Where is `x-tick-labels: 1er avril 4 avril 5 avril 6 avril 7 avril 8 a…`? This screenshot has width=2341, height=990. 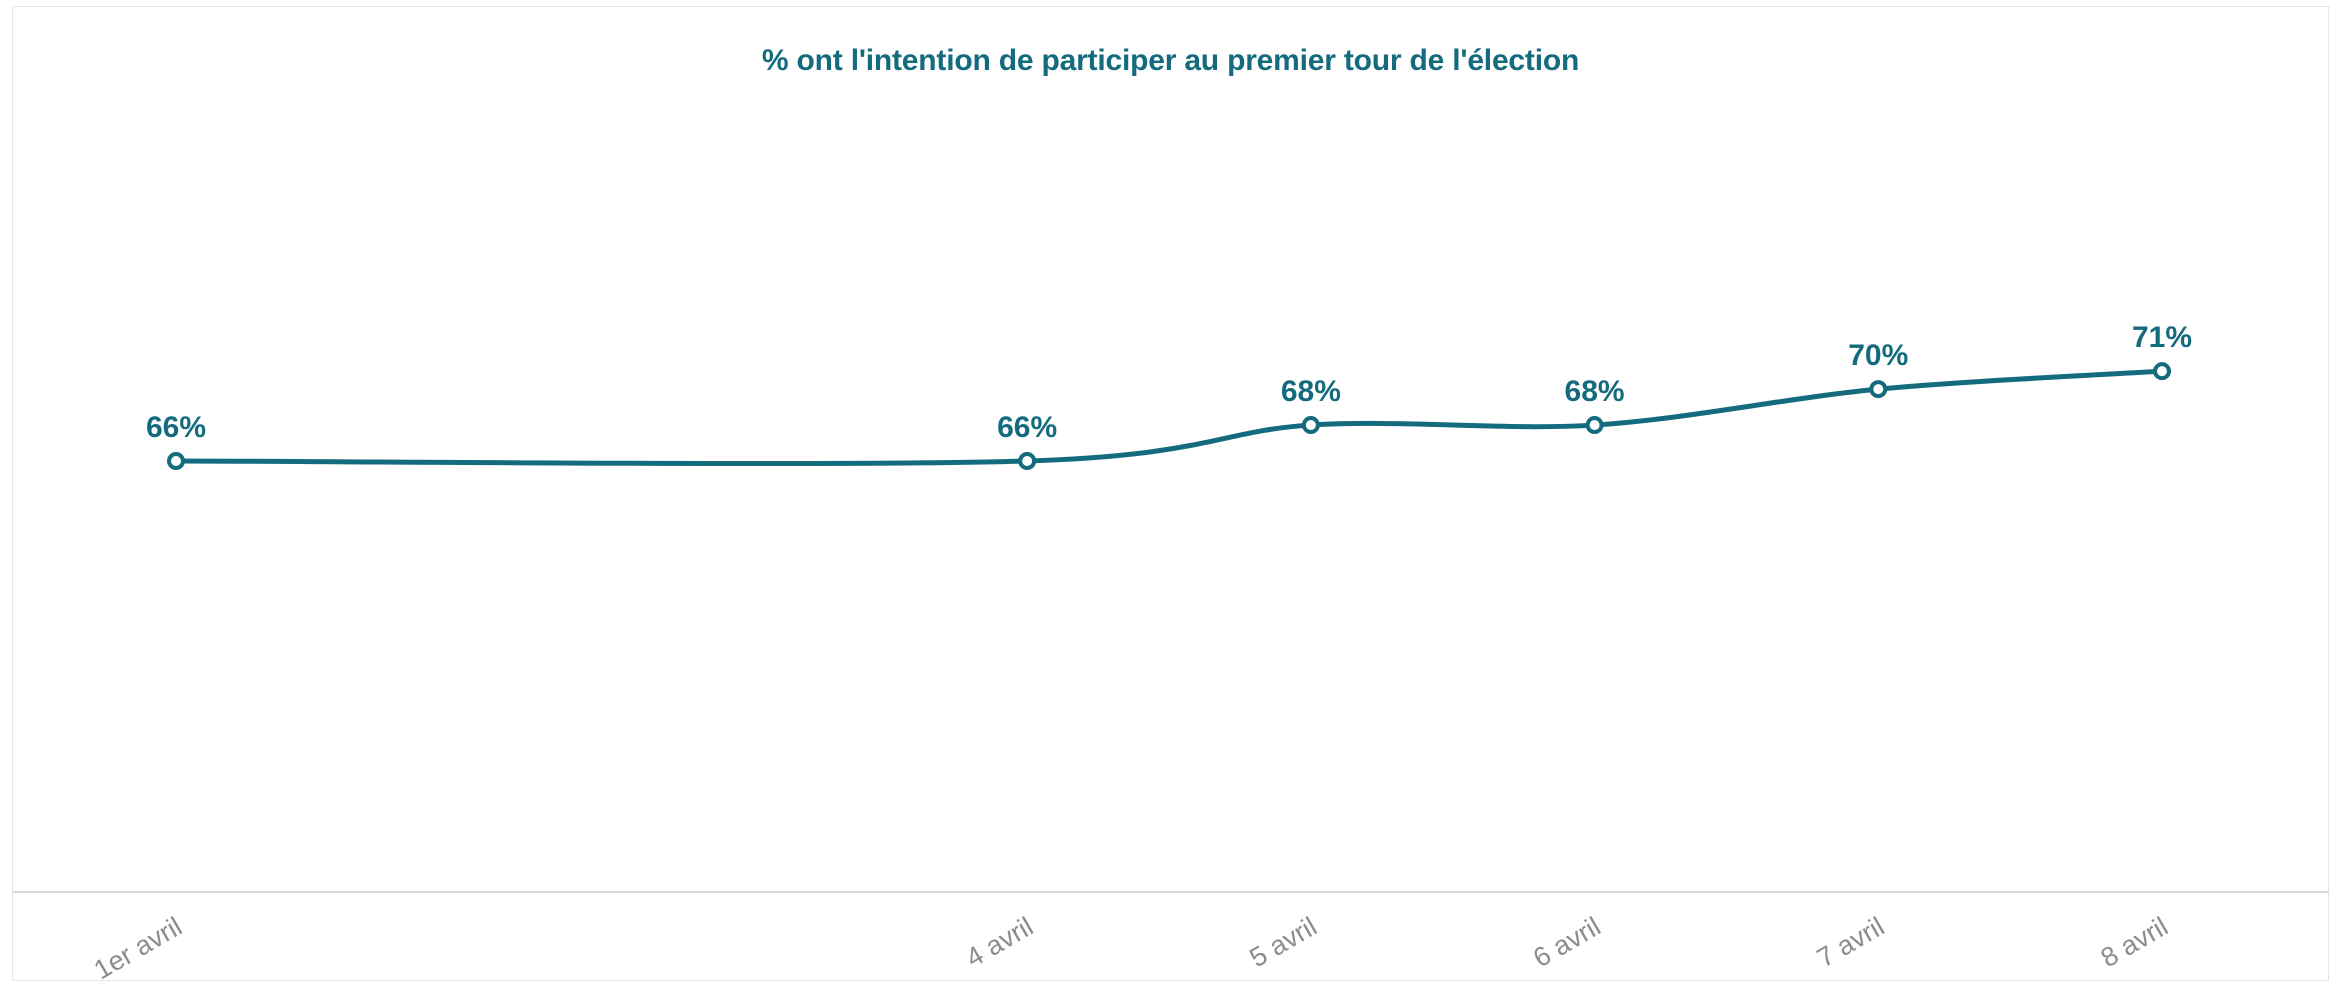 x-tick-labels: 1er avril 4 avril 5 avril 6 avril 7 avril 8 a… is located at coordinates (1131, 948).